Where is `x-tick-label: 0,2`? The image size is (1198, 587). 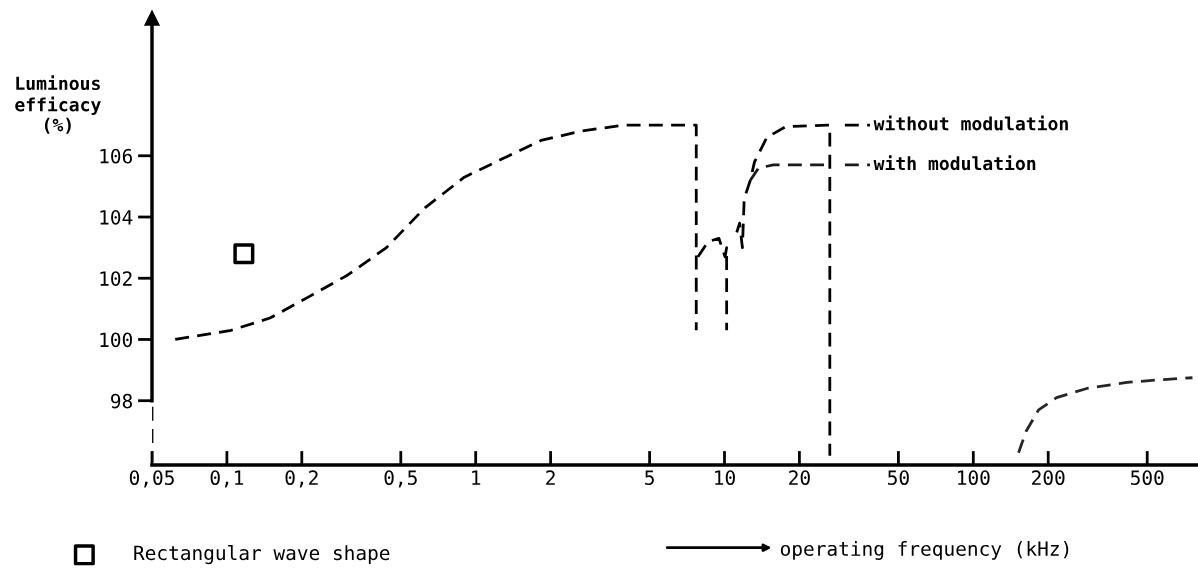
x-tick-label: 0,2 is located at coordinates (301, 479).